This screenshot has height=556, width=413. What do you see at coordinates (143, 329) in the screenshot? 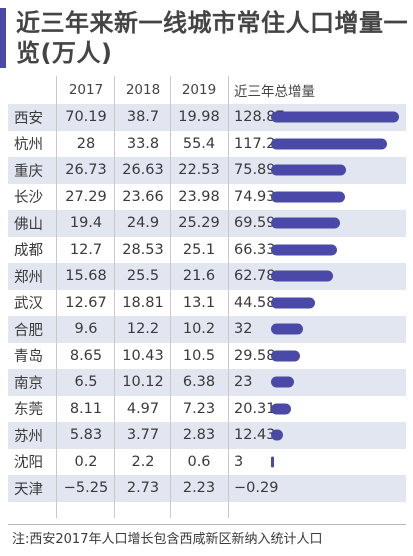
I see `row-value-2018: 12.2` at bounding box center [143, 329].